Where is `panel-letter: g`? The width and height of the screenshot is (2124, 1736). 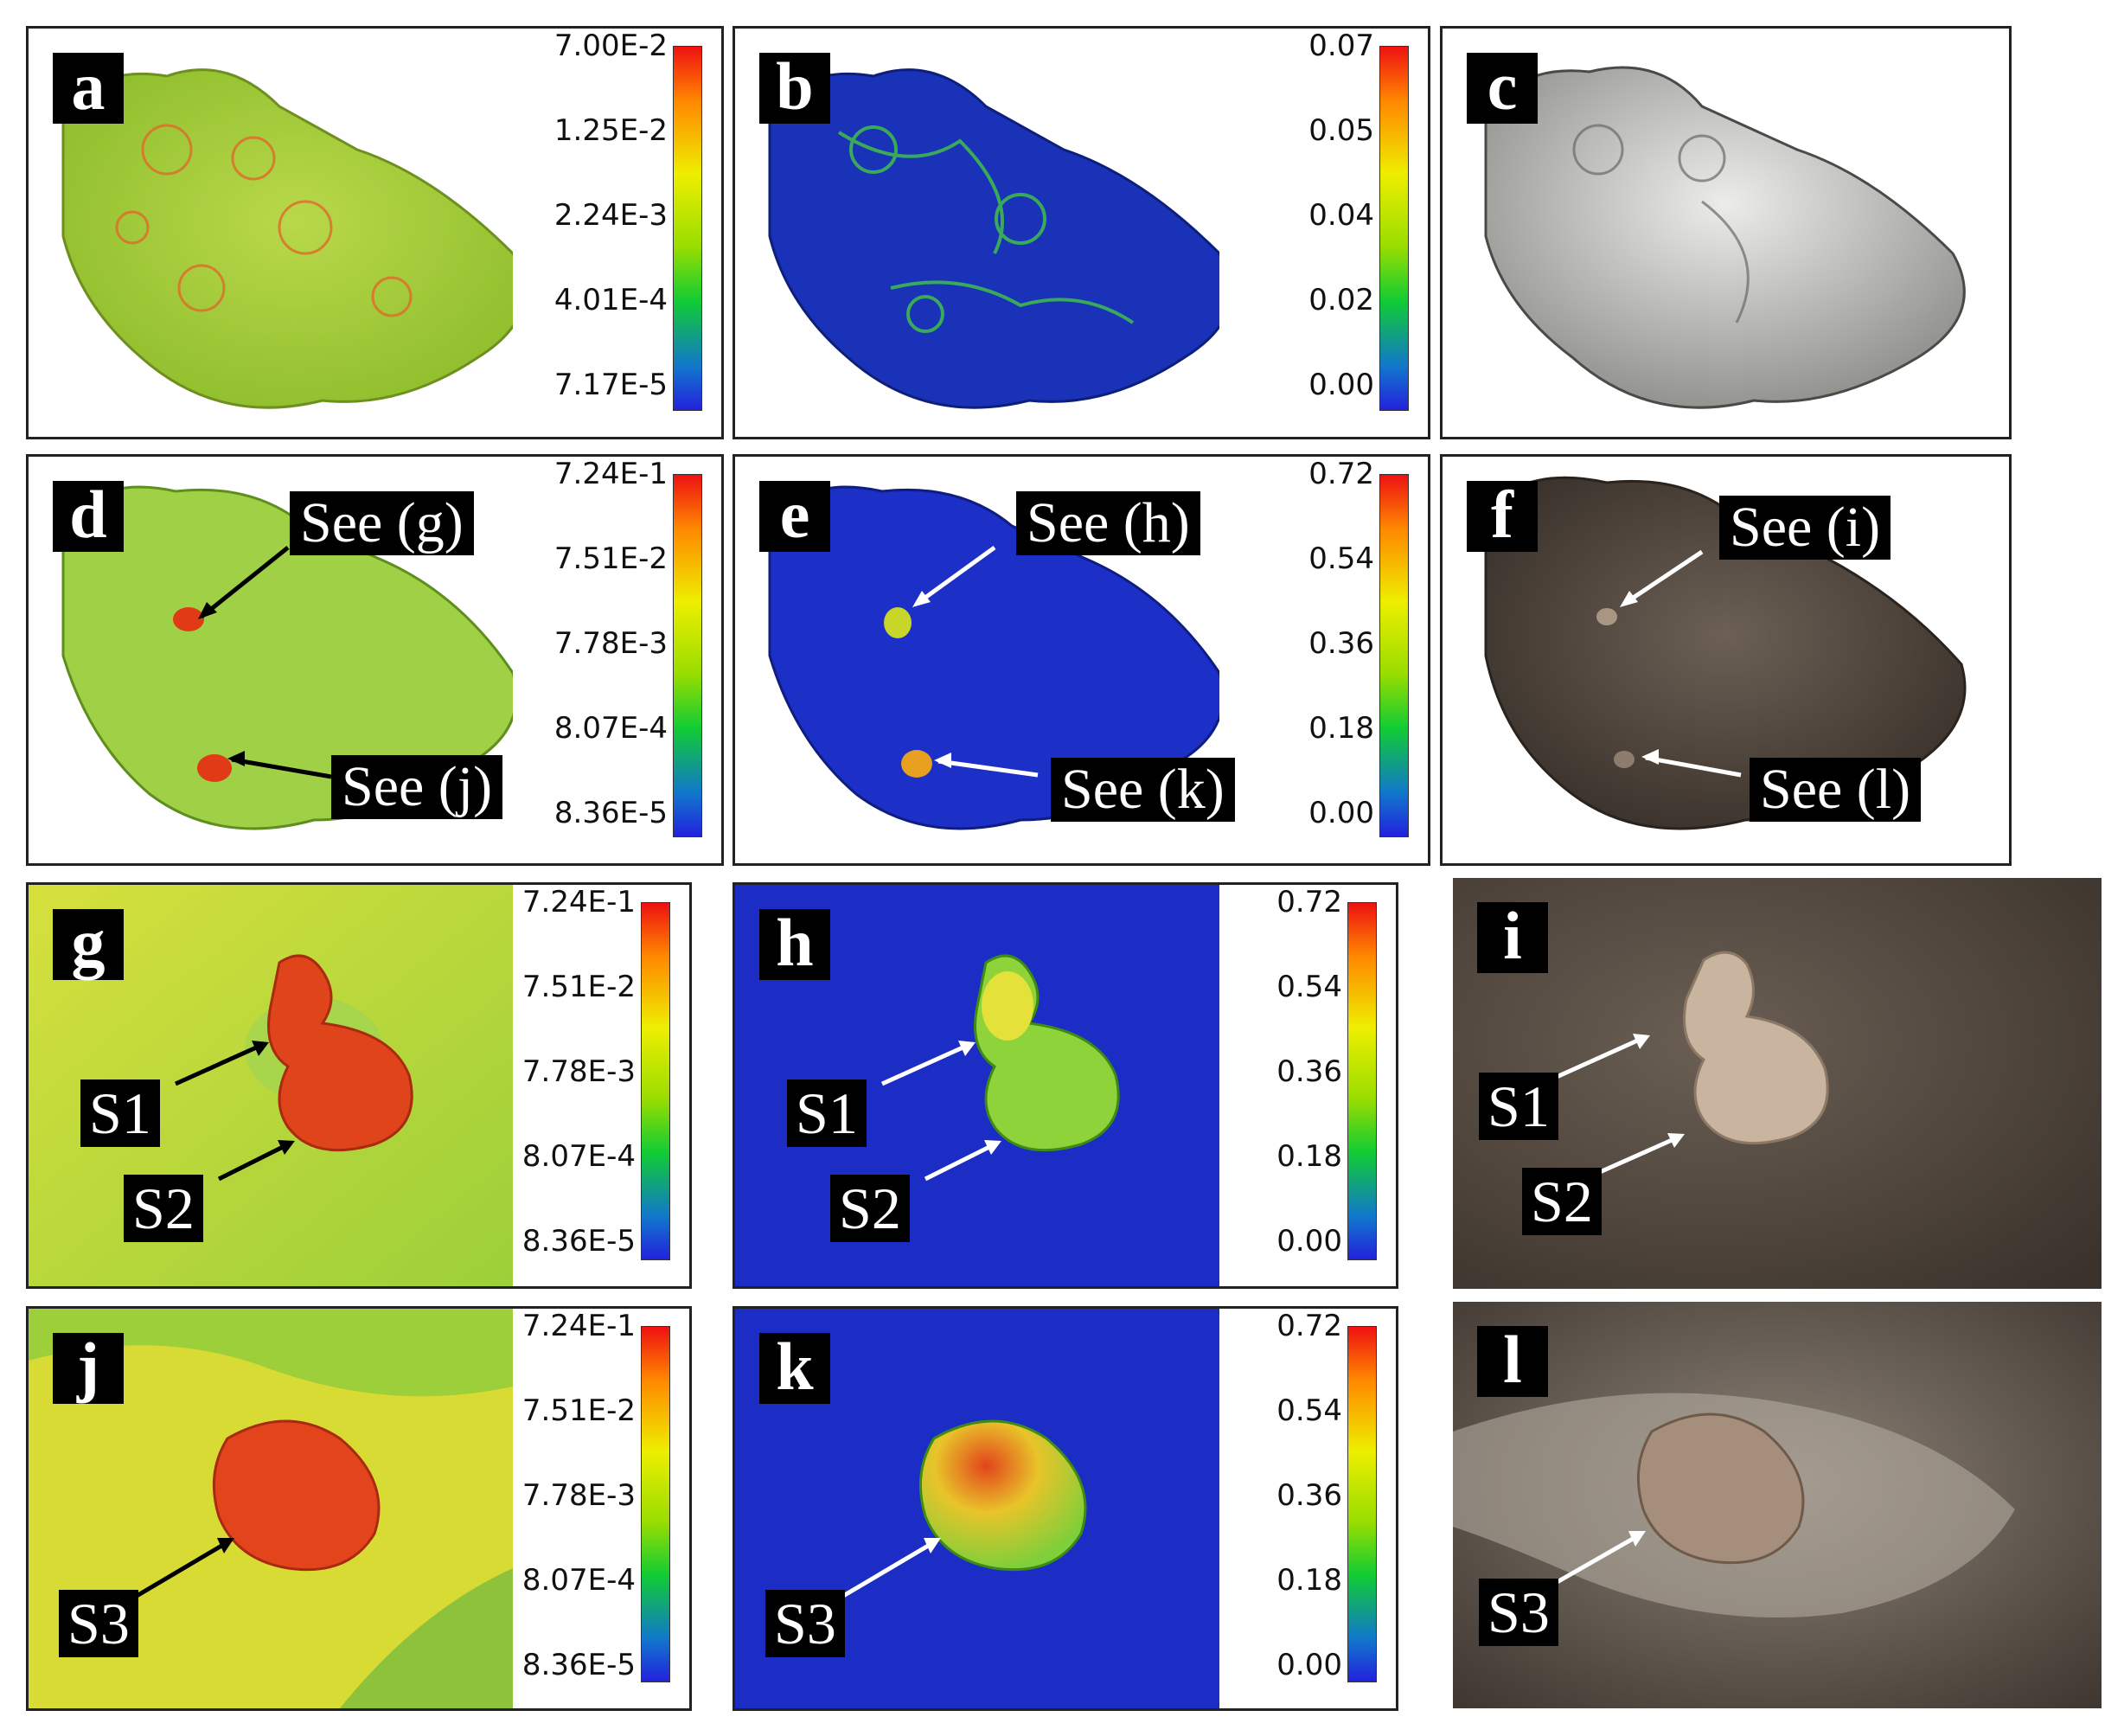
panel-letter: g is located at coordinates (89, 945).